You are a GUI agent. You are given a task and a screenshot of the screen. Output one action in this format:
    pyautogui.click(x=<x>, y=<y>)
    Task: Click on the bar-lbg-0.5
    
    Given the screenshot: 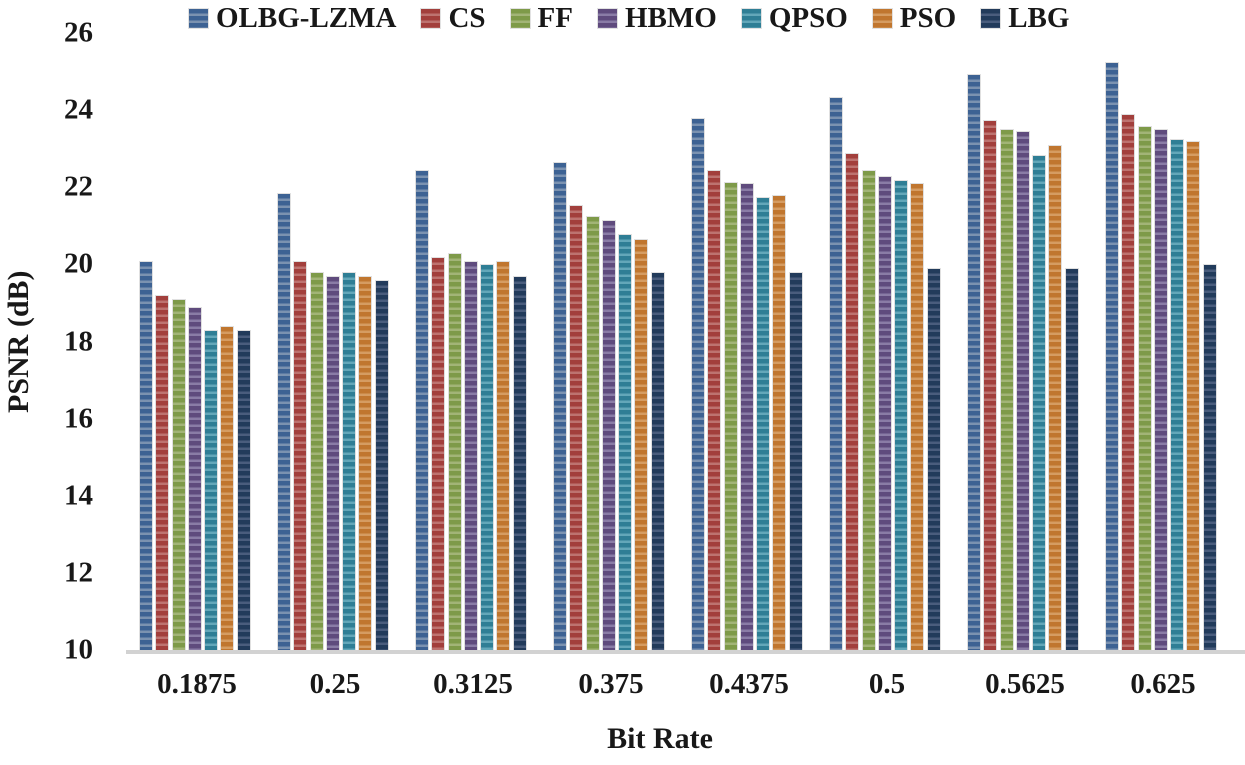 What is the action you would take?
    pyautogui.click(x=933, y=459)
    